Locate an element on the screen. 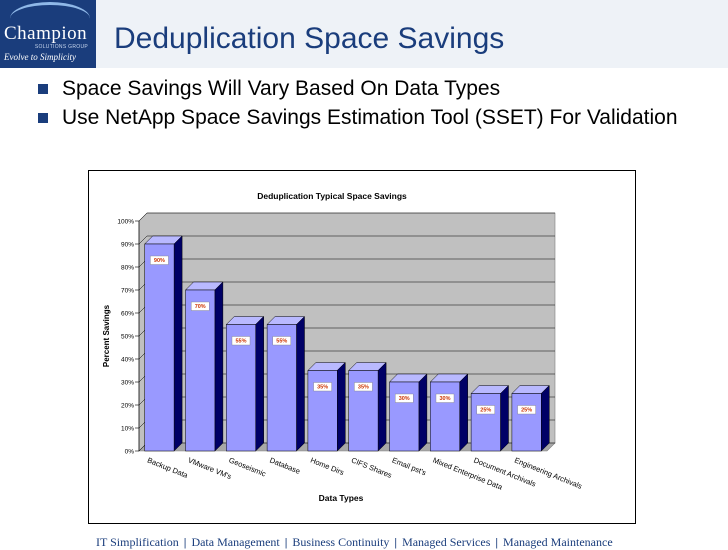 This screenshot has height=550, width=728. data-label: 90% is located at coordinates (159, 261).